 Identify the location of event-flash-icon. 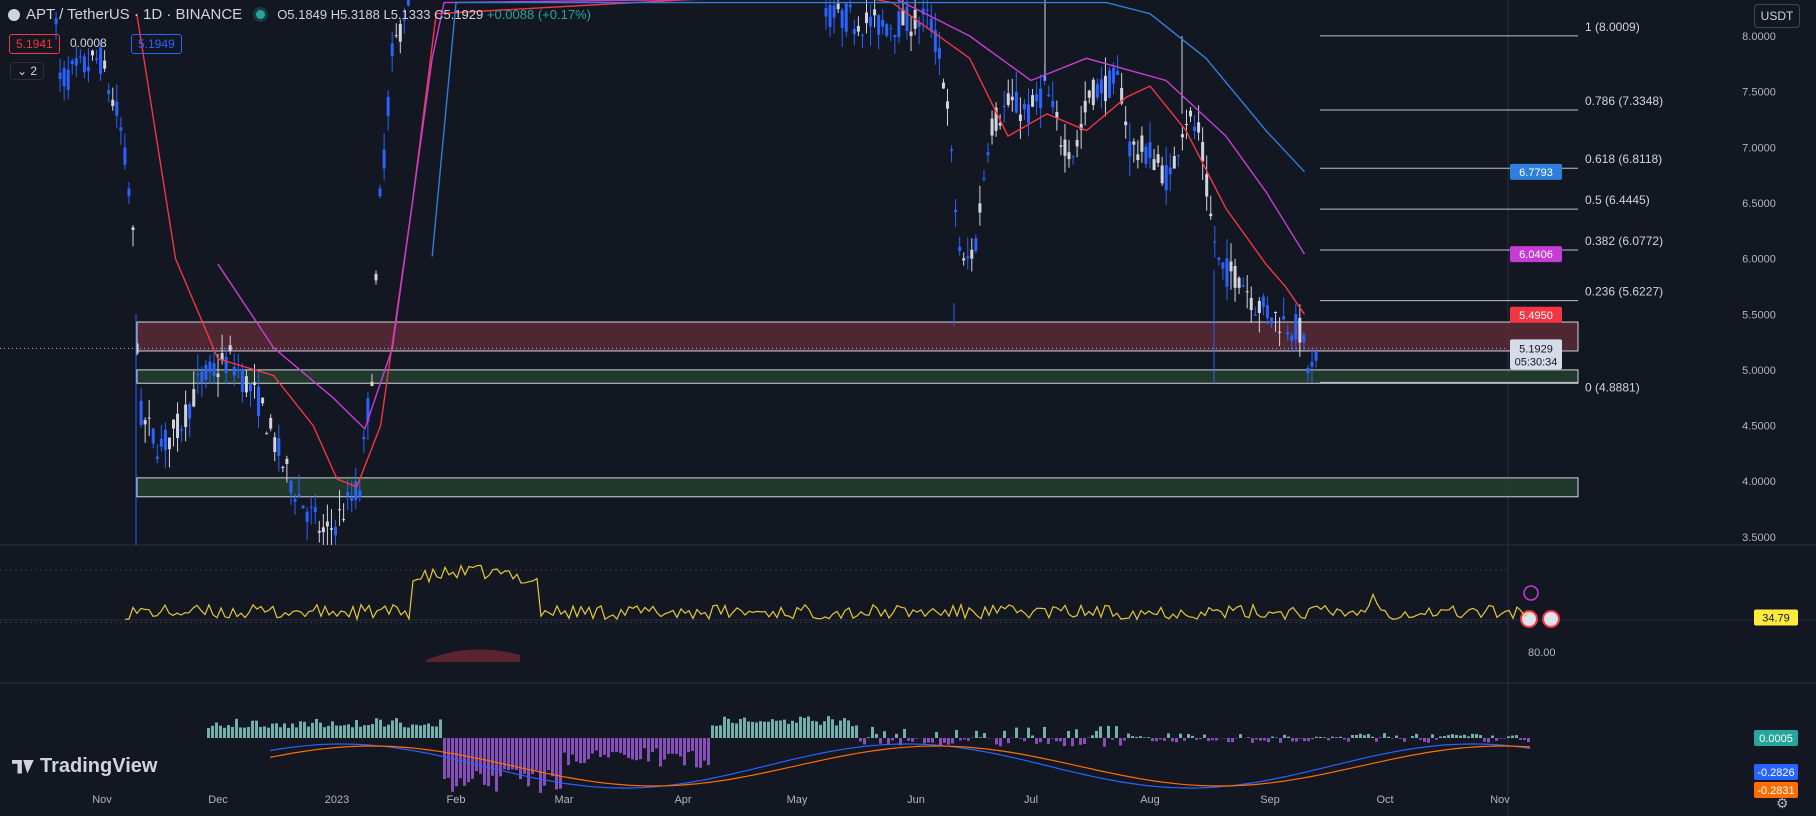
(1531, 593).